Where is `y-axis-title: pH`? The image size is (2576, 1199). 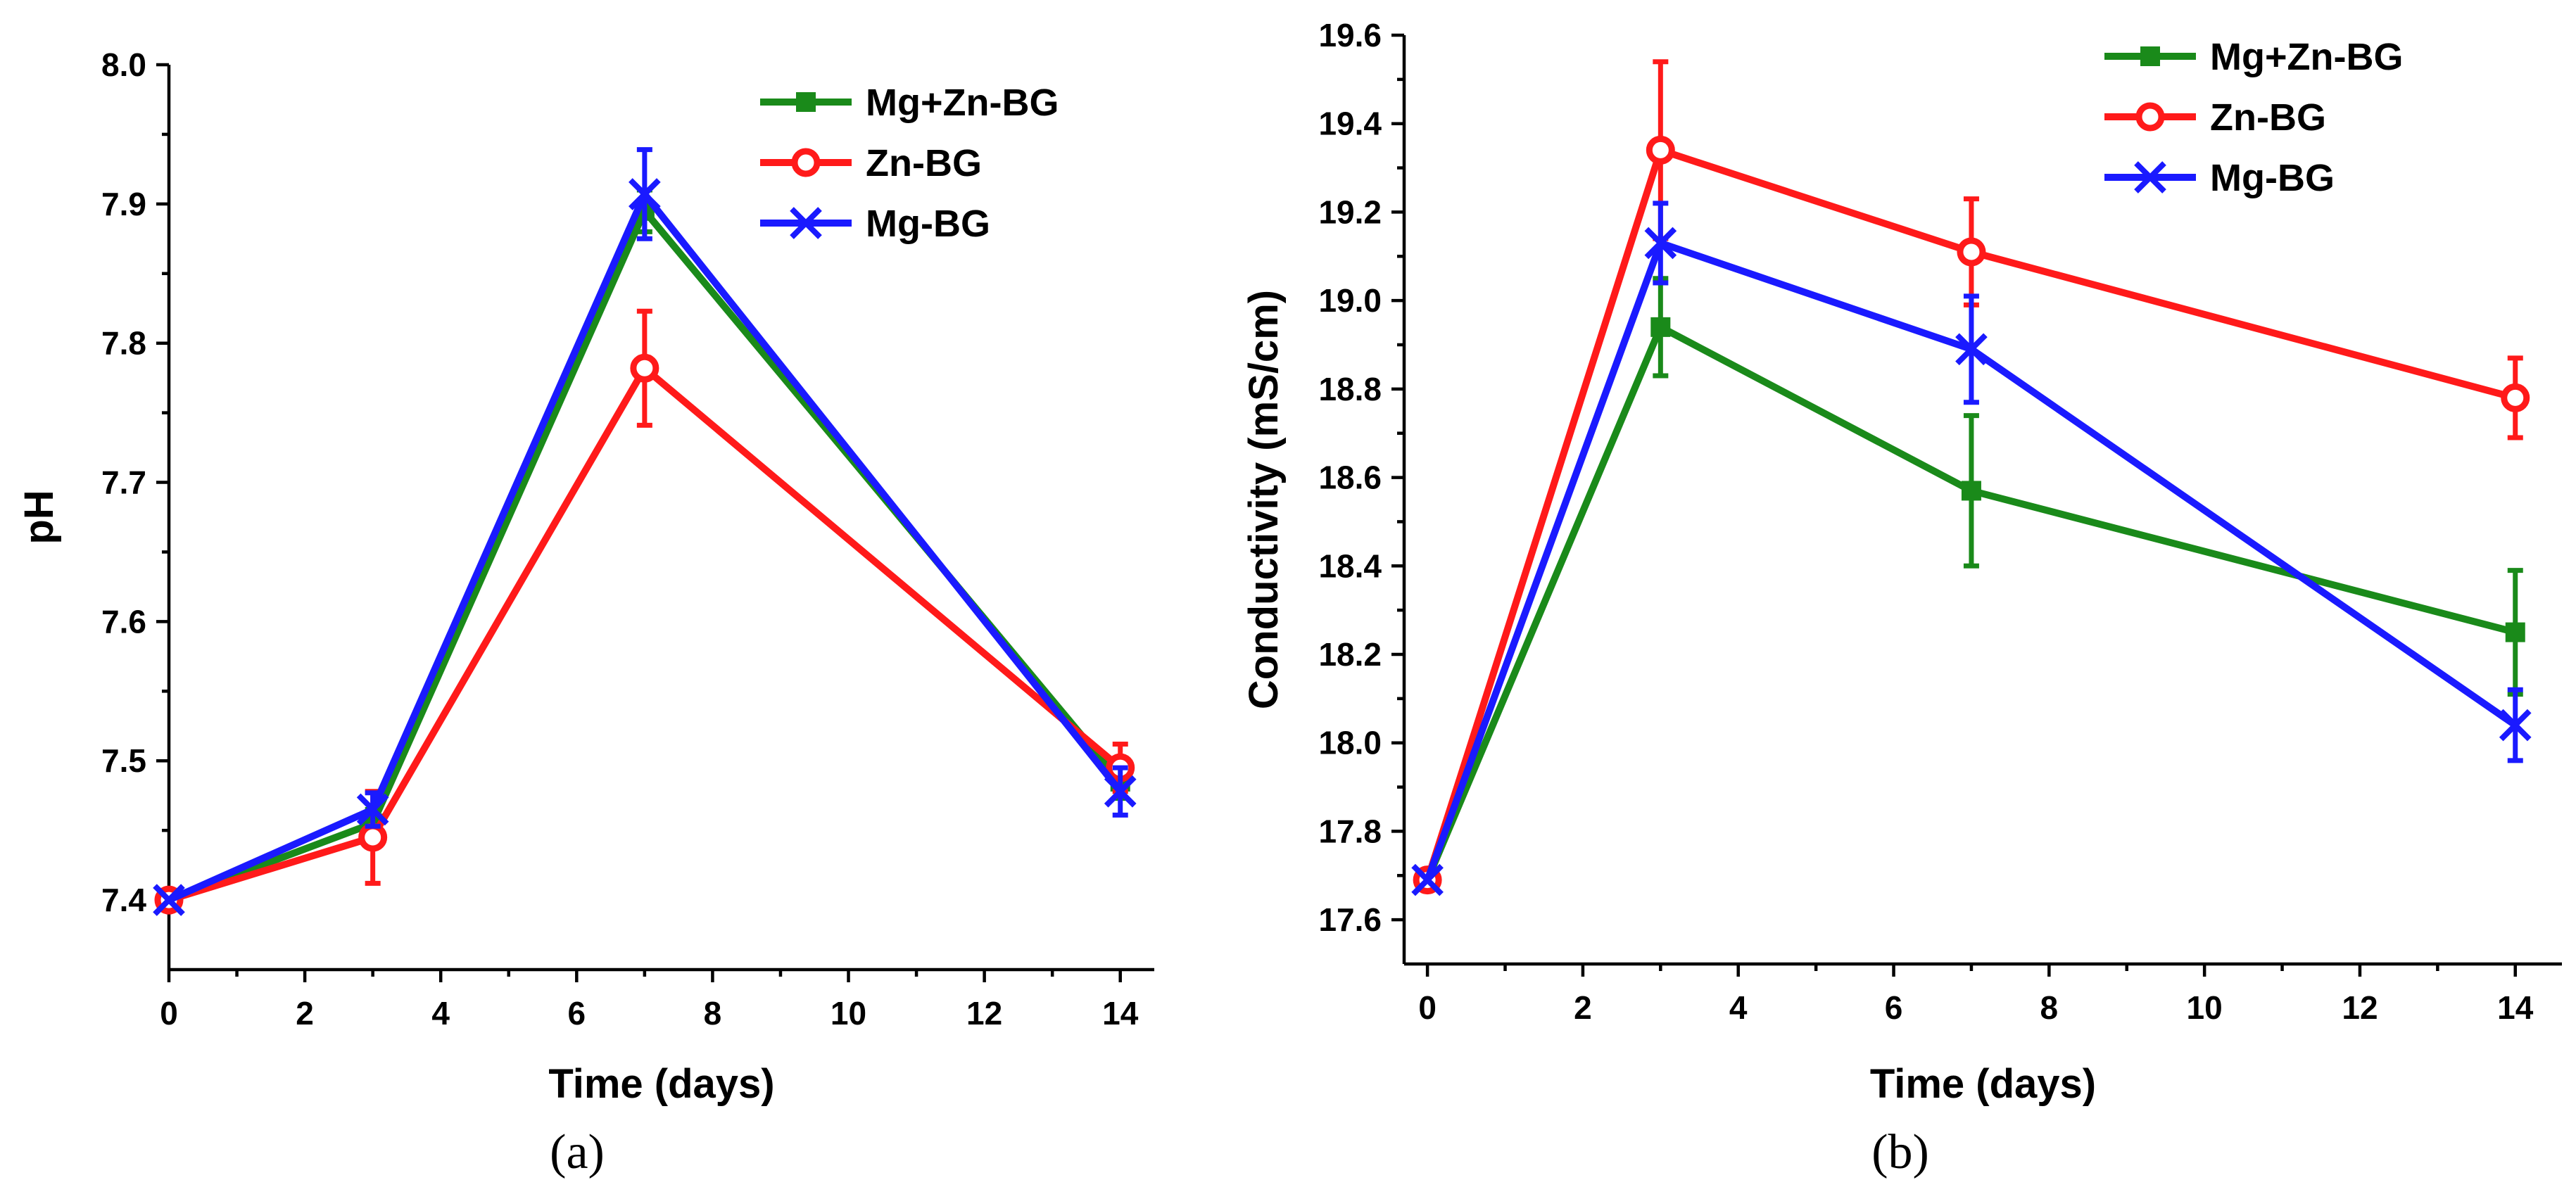
y-axis-title: pH is located at coordinates (39, 517).